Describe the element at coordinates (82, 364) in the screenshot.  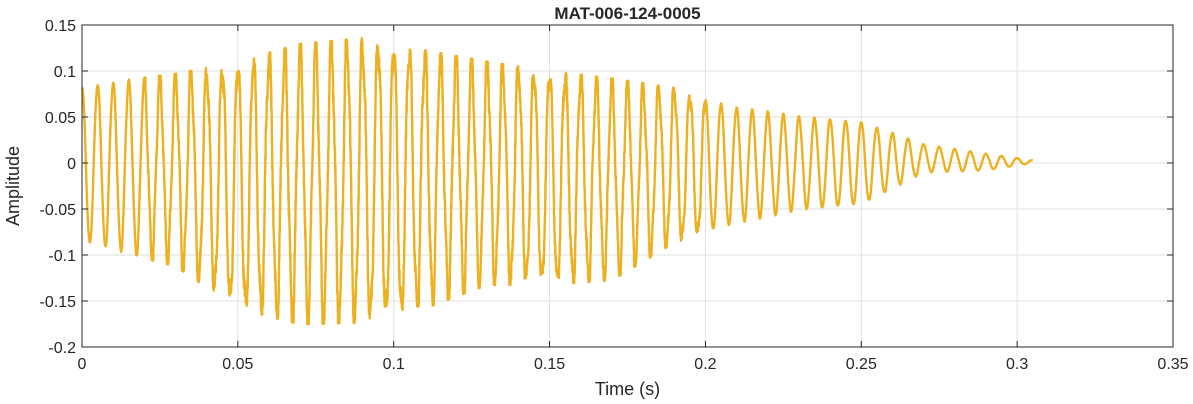
I see `x-tick-label: 0` at that location.